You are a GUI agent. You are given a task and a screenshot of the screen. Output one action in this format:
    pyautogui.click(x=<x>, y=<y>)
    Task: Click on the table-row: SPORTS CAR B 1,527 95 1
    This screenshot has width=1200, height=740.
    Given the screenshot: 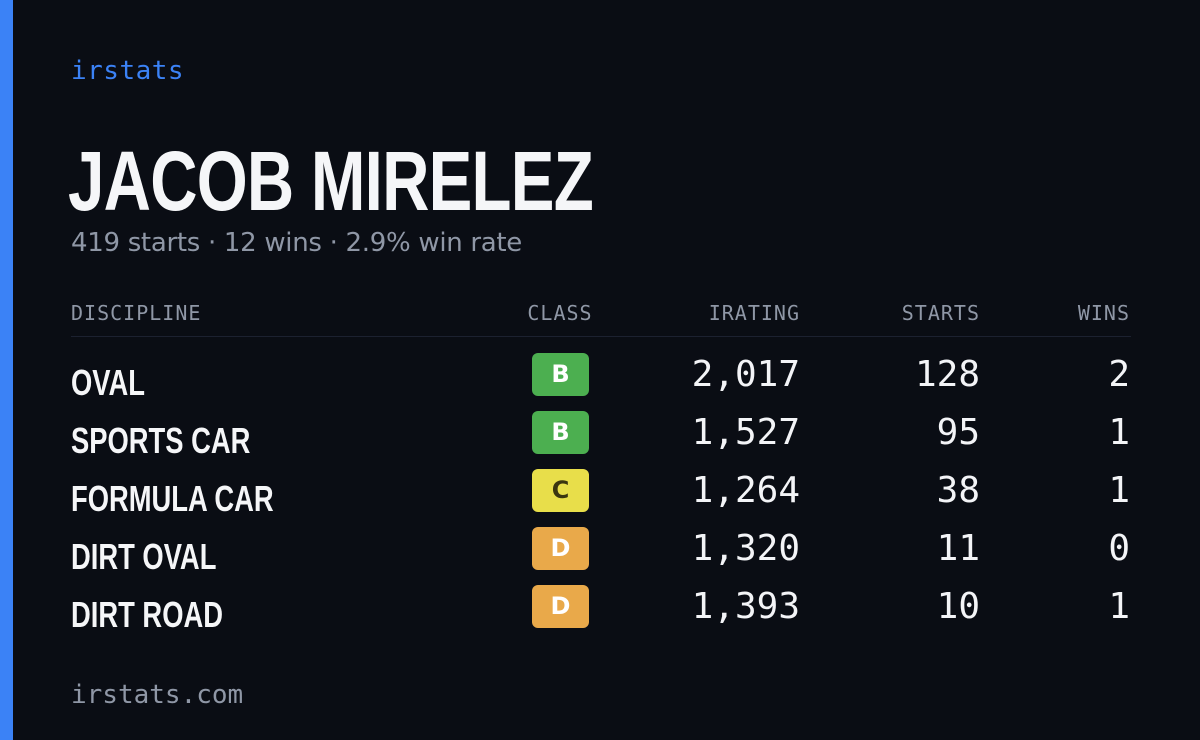 What is the action you would take?
    pyautogui.click(x=601, y=440)
    